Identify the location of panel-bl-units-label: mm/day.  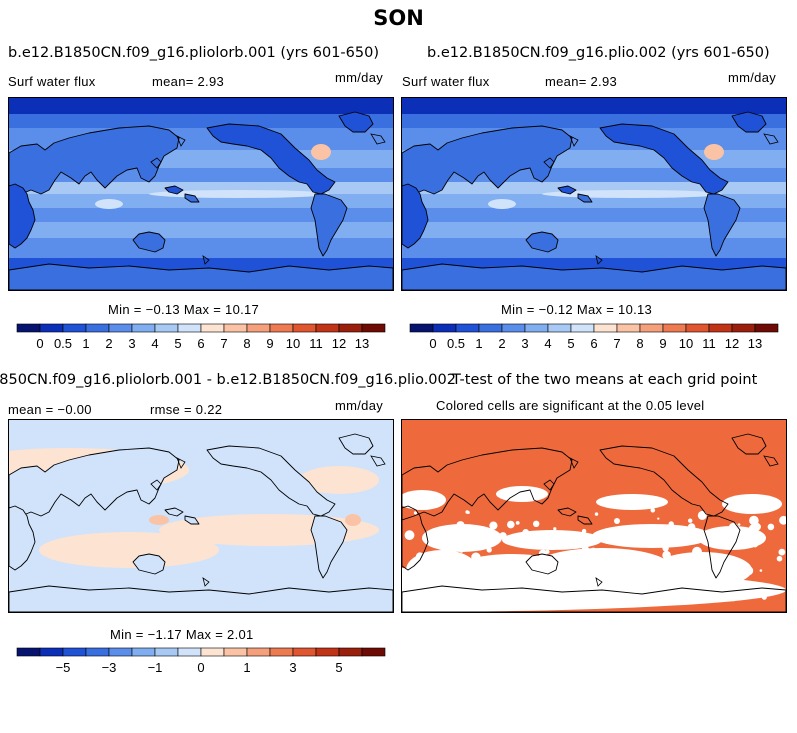
(359, 405).